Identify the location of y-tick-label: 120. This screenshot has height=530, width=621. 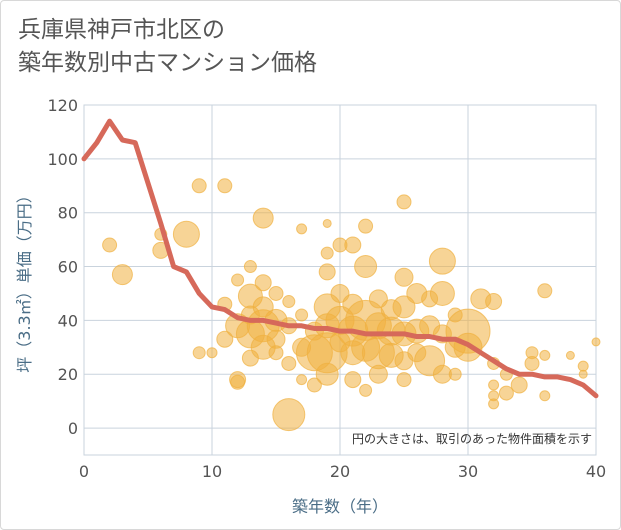
(62, 105).